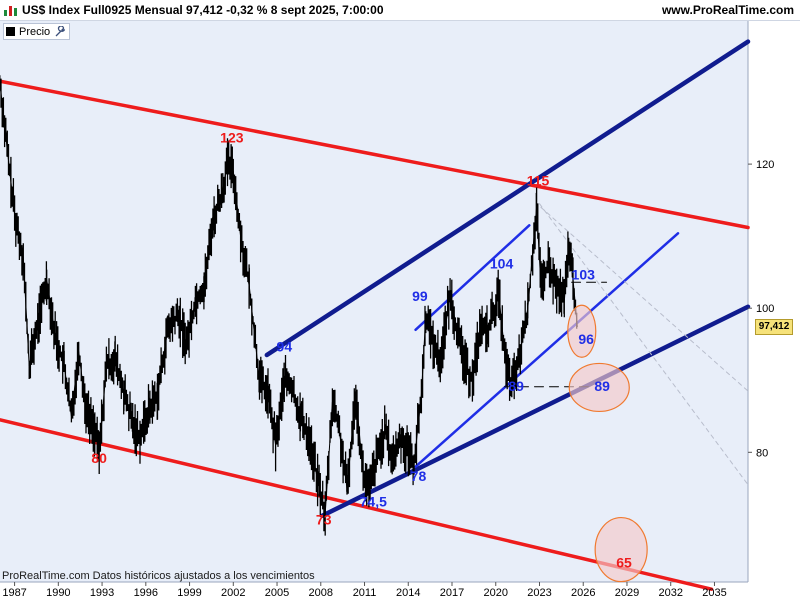  What do you see at coordinates (584, 274) in the screenshot?
I see `annotation-label: 103` at bounding box center [584, 274].